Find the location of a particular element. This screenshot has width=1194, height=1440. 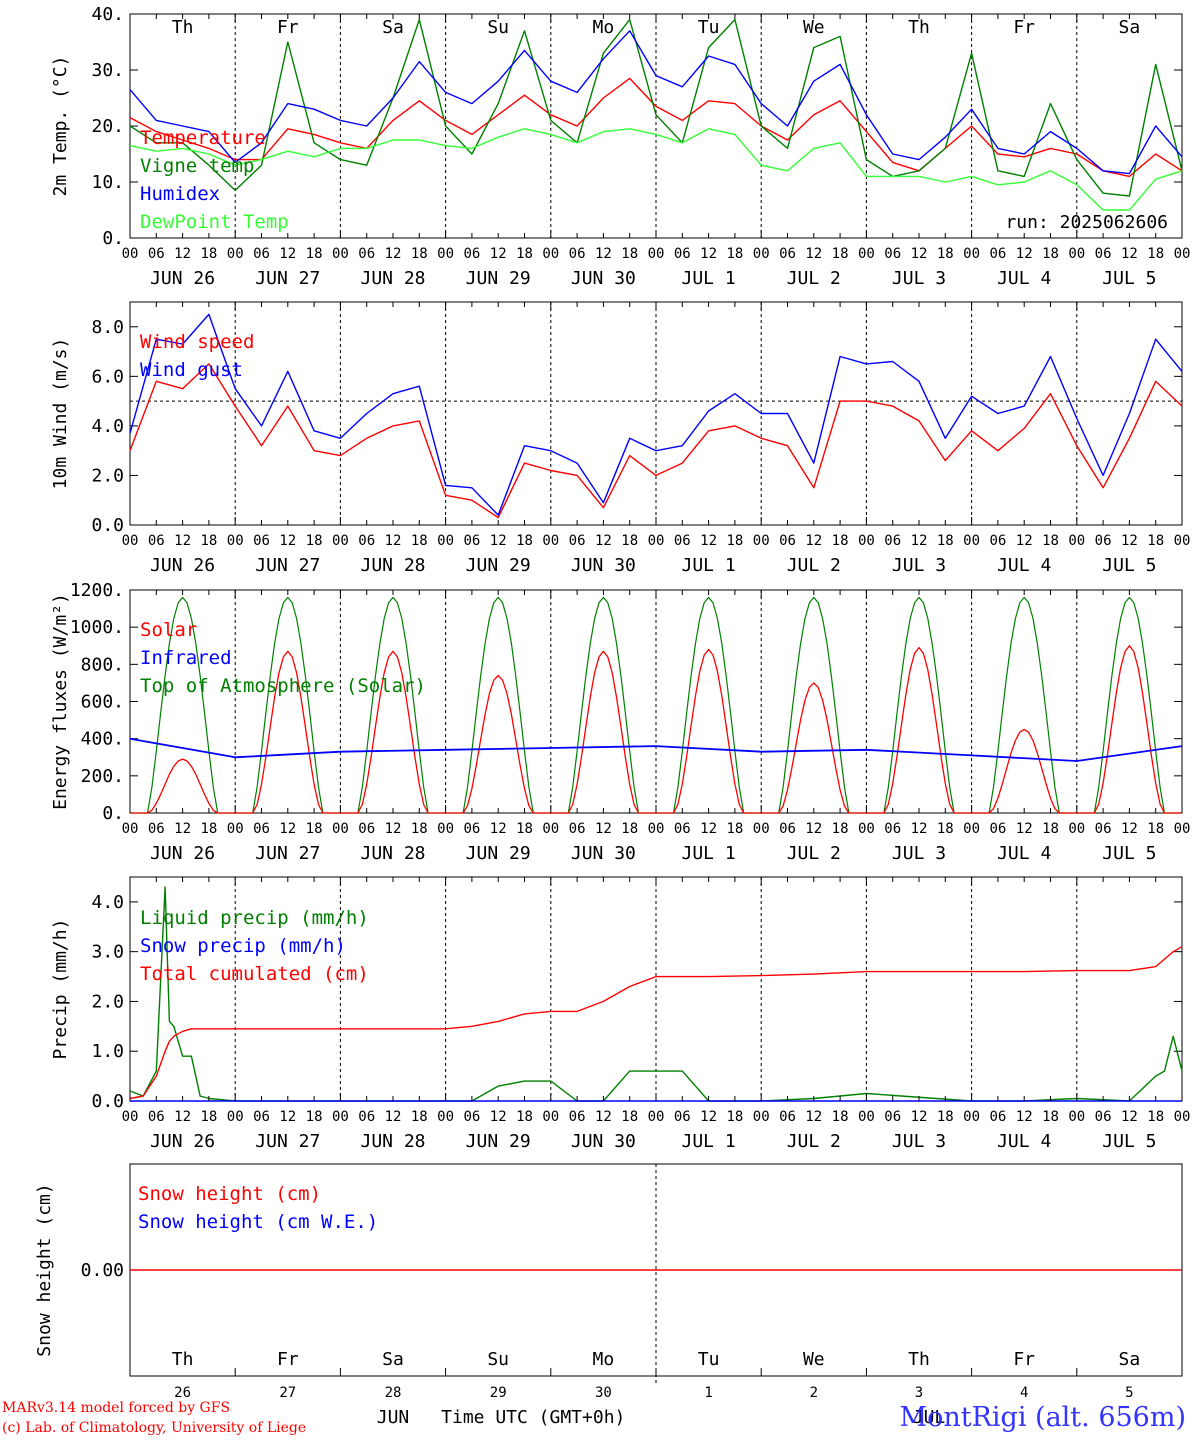

y-axis-label: Energy fluxes (W/m²) is located at coordinates (60, 701).